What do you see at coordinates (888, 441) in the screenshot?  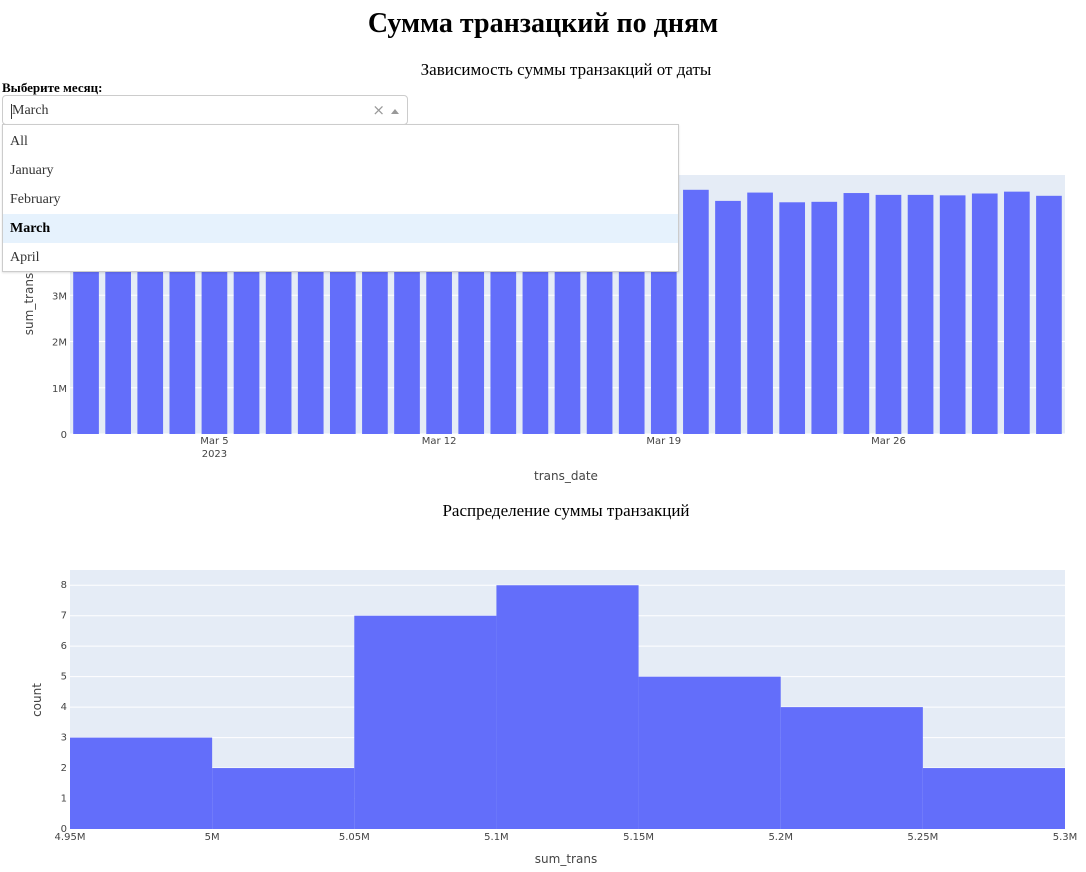 I see `chart1-x-tick-label: Mar 26` at bounding box center [888, 441].